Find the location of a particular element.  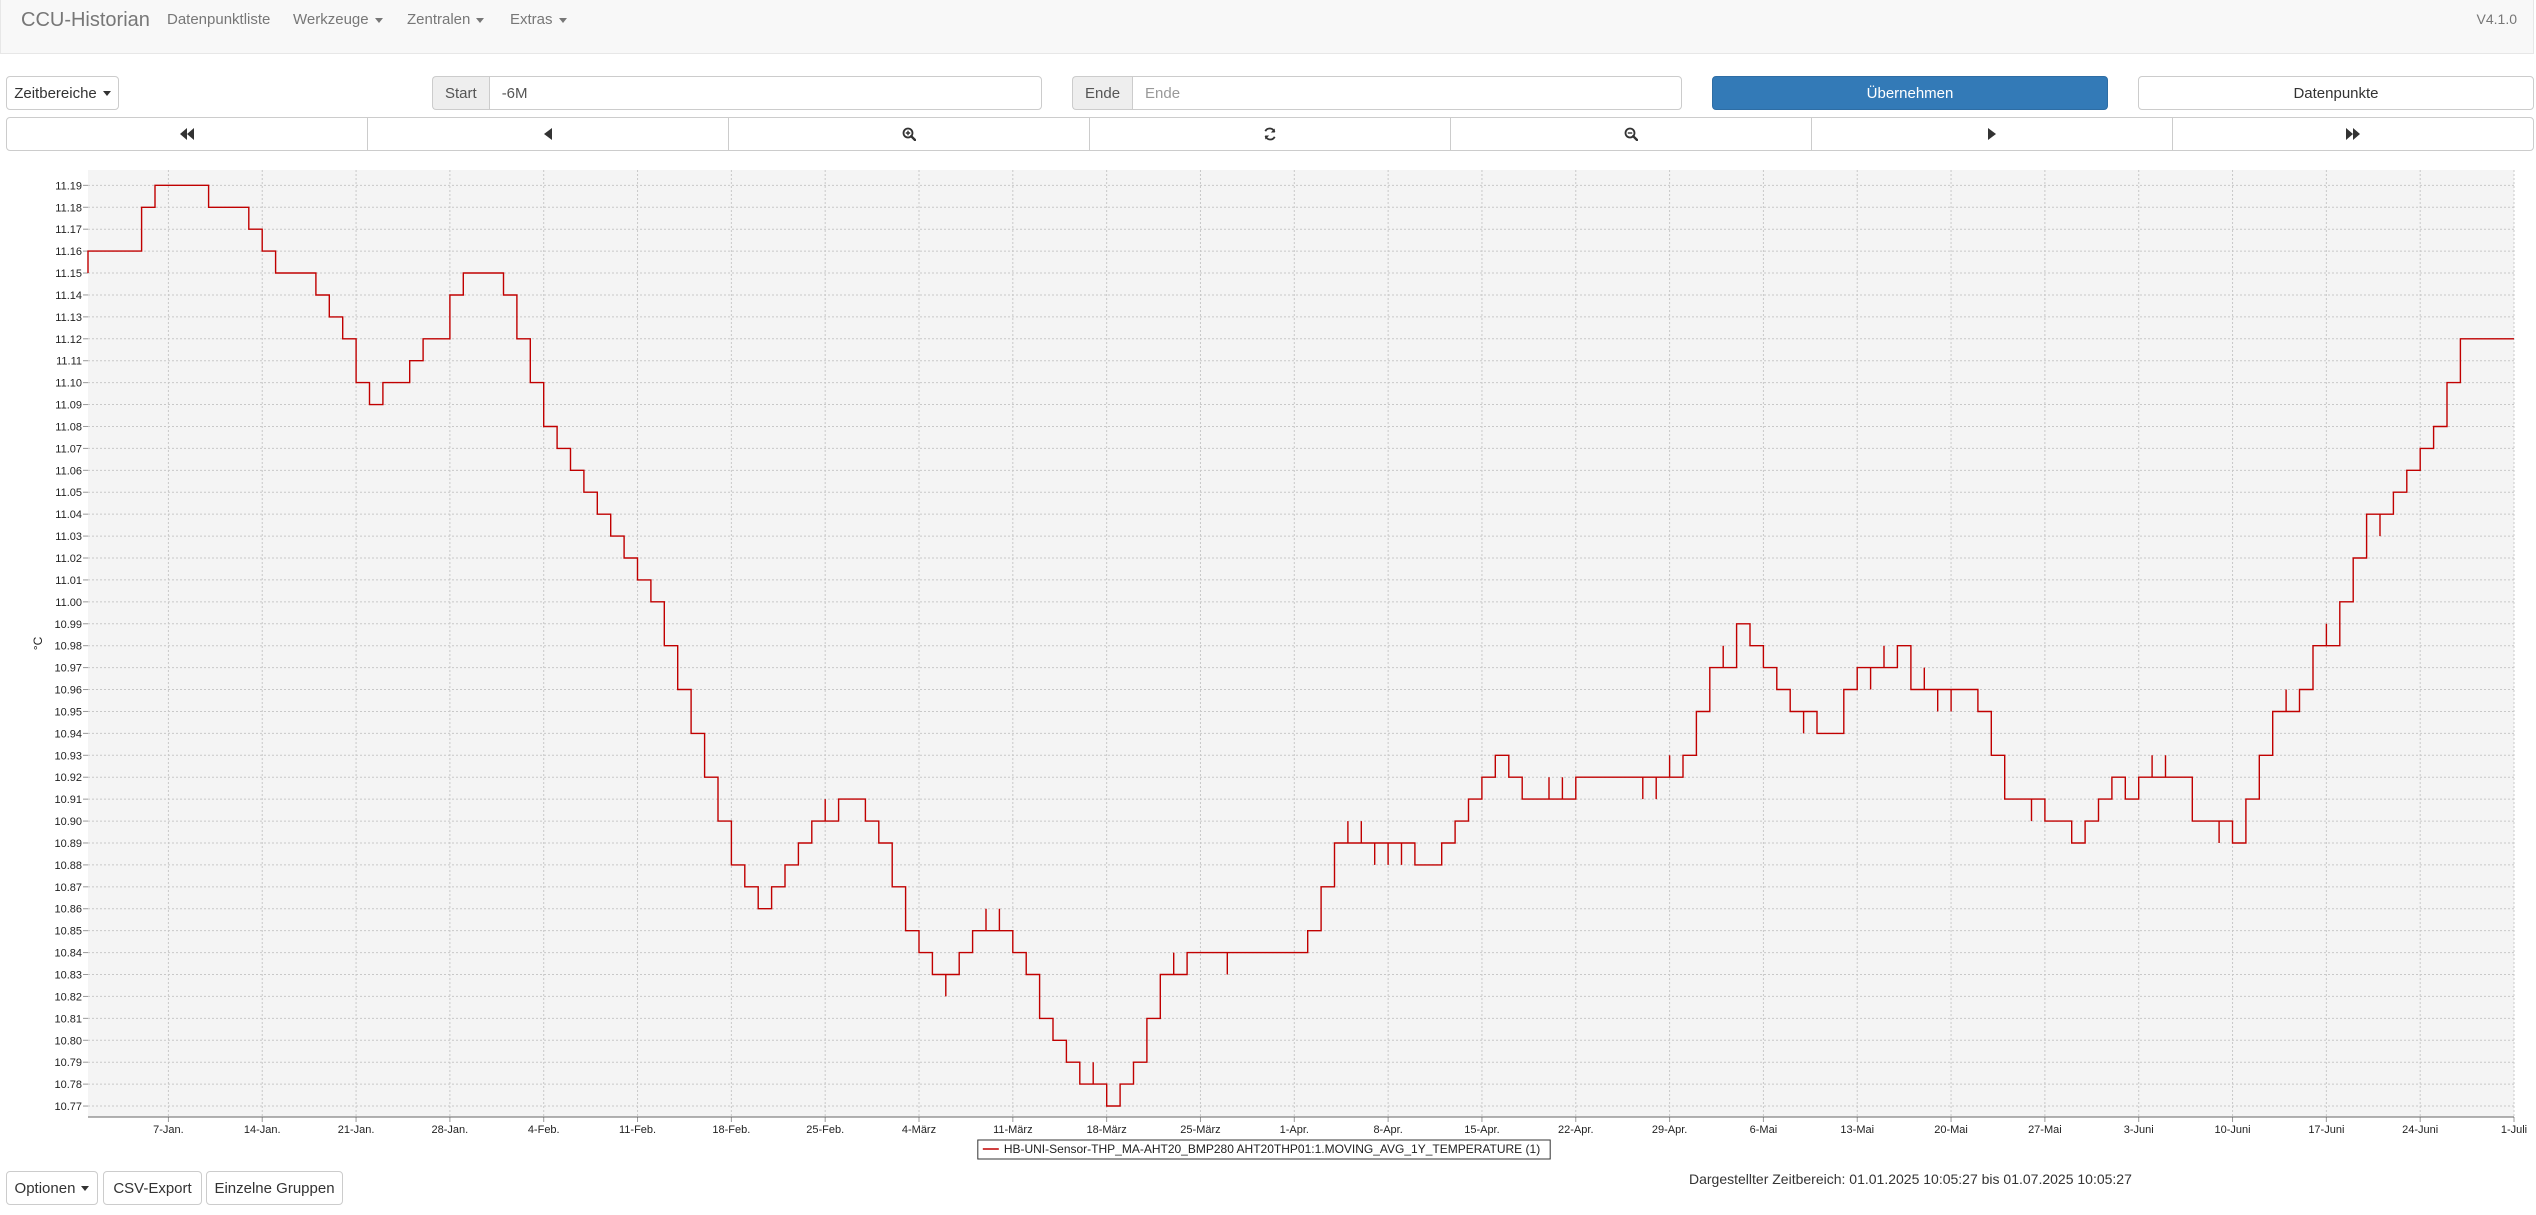

nav-werkzeuge-menu: Werkzeuge is located at coordinates (338, 19).